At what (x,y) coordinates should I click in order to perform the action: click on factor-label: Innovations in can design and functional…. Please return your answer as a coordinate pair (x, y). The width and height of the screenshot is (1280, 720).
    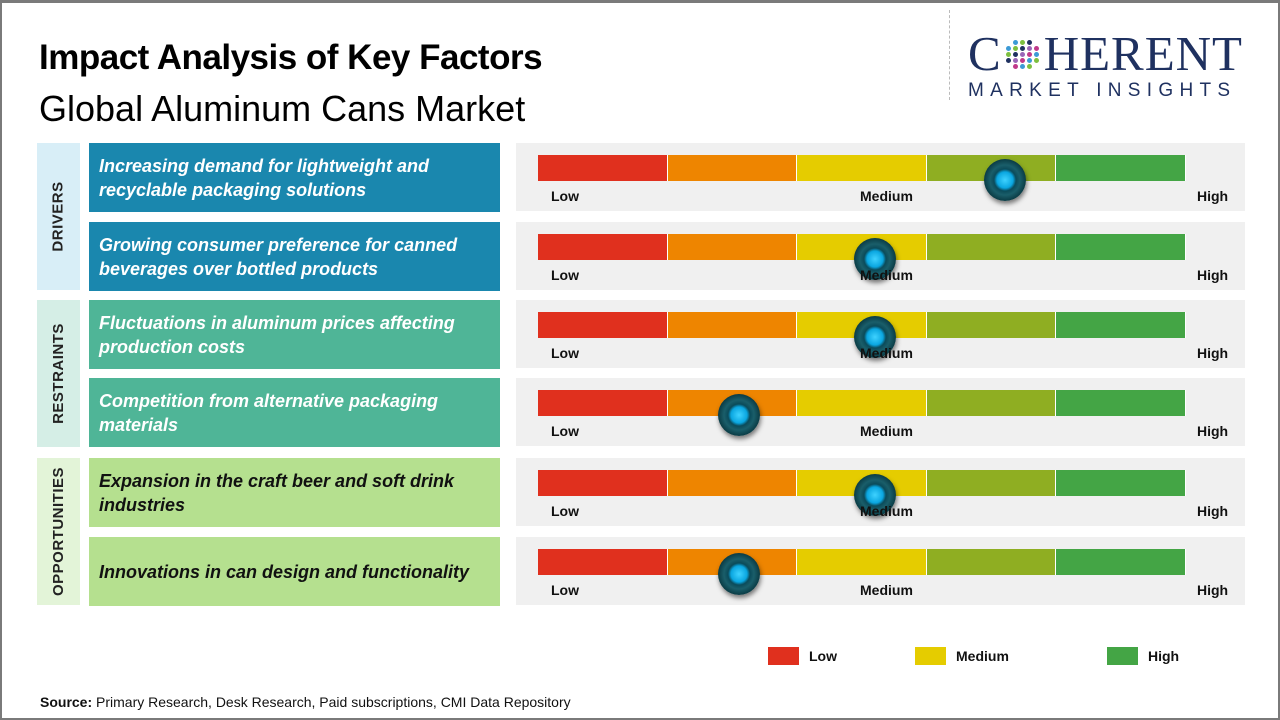
    Looking at the image, I should click on (294, 571).